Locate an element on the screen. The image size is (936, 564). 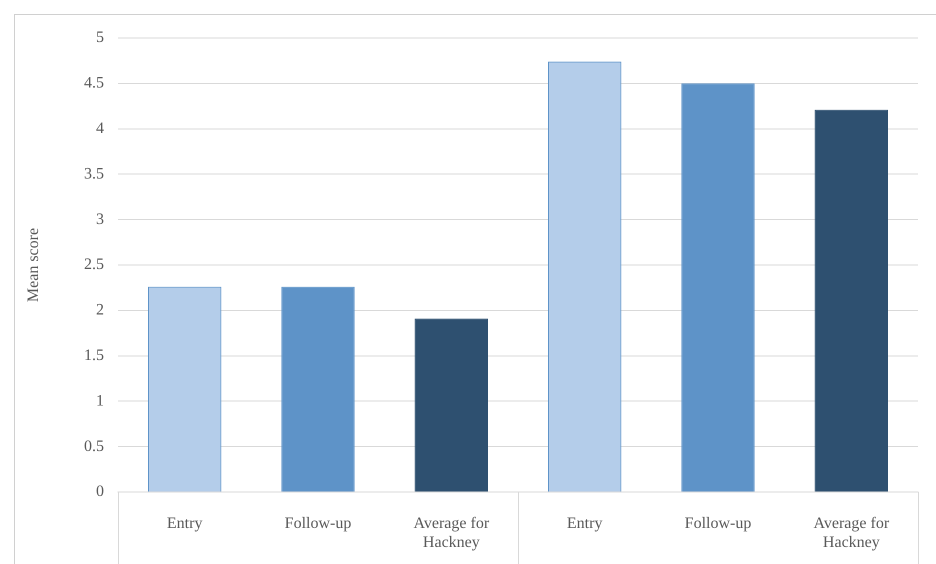
y-tick-label: 1 is located at coordinates (100, 401).